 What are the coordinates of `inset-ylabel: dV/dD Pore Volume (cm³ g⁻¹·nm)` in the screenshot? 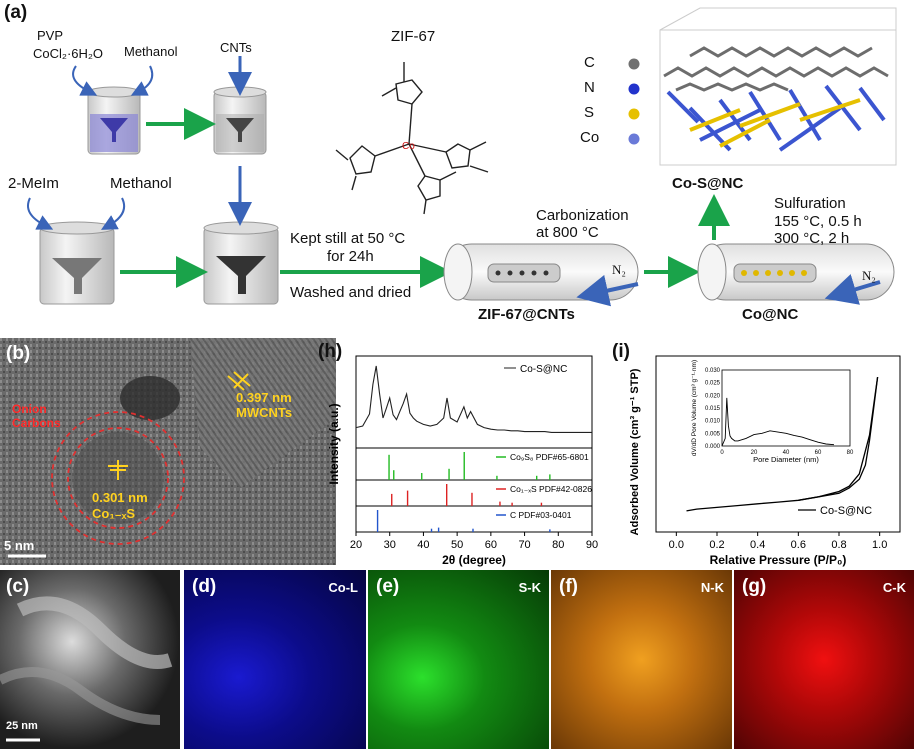 It's located at (694, 408).